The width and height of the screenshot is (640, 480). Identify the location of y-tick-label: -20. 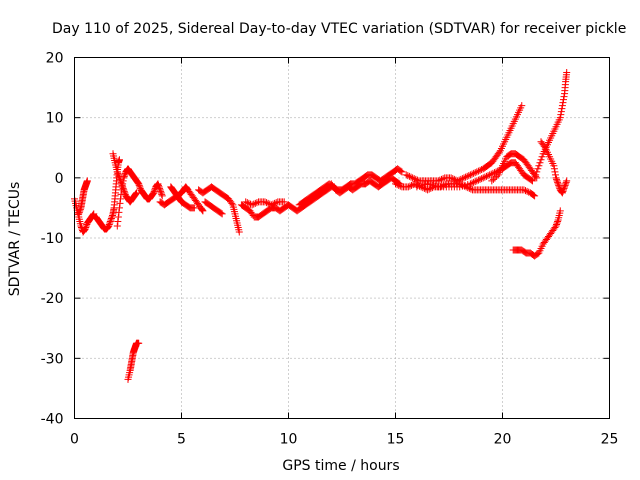
(52, 299).